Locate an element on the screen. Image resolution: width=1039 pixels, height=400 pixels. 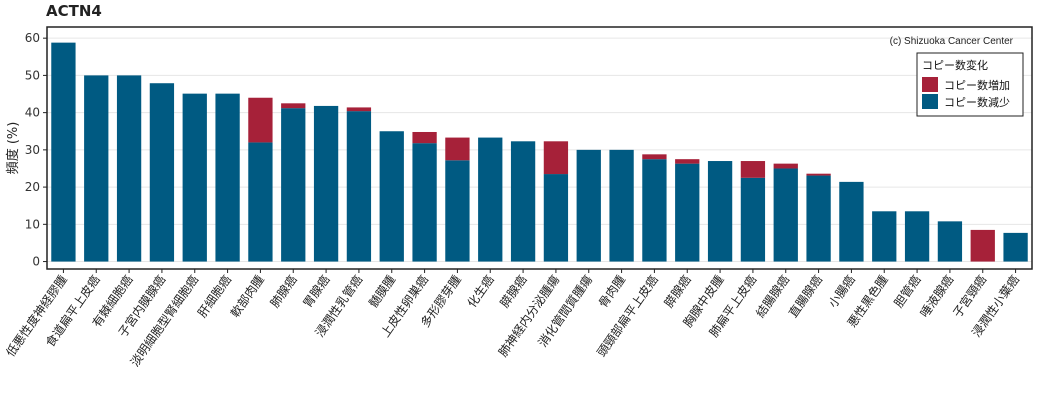
y-tick-label: 40 is located at coordinates (32, 113).